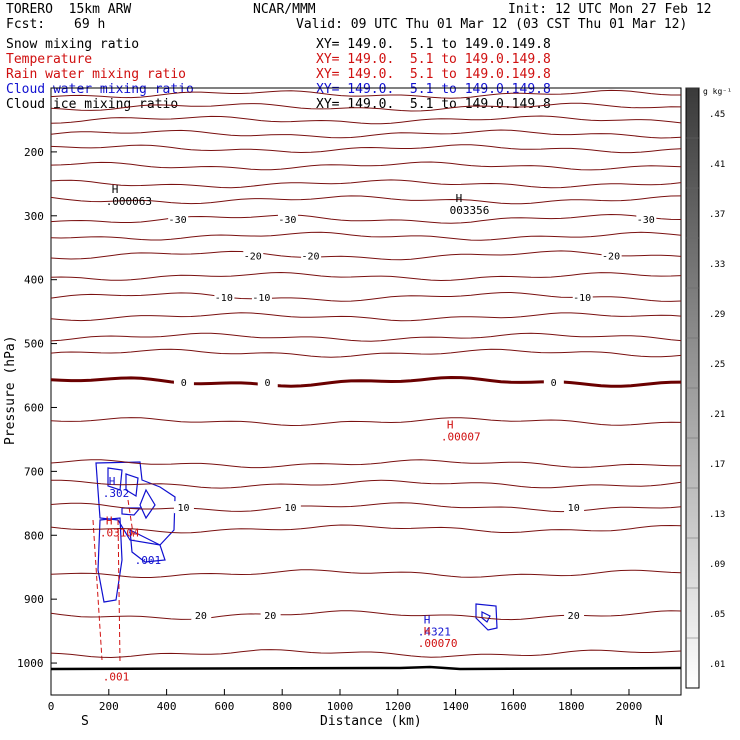 The image size is (740, 740). I want to click on colorbar-level: .21, so click(717, 415).